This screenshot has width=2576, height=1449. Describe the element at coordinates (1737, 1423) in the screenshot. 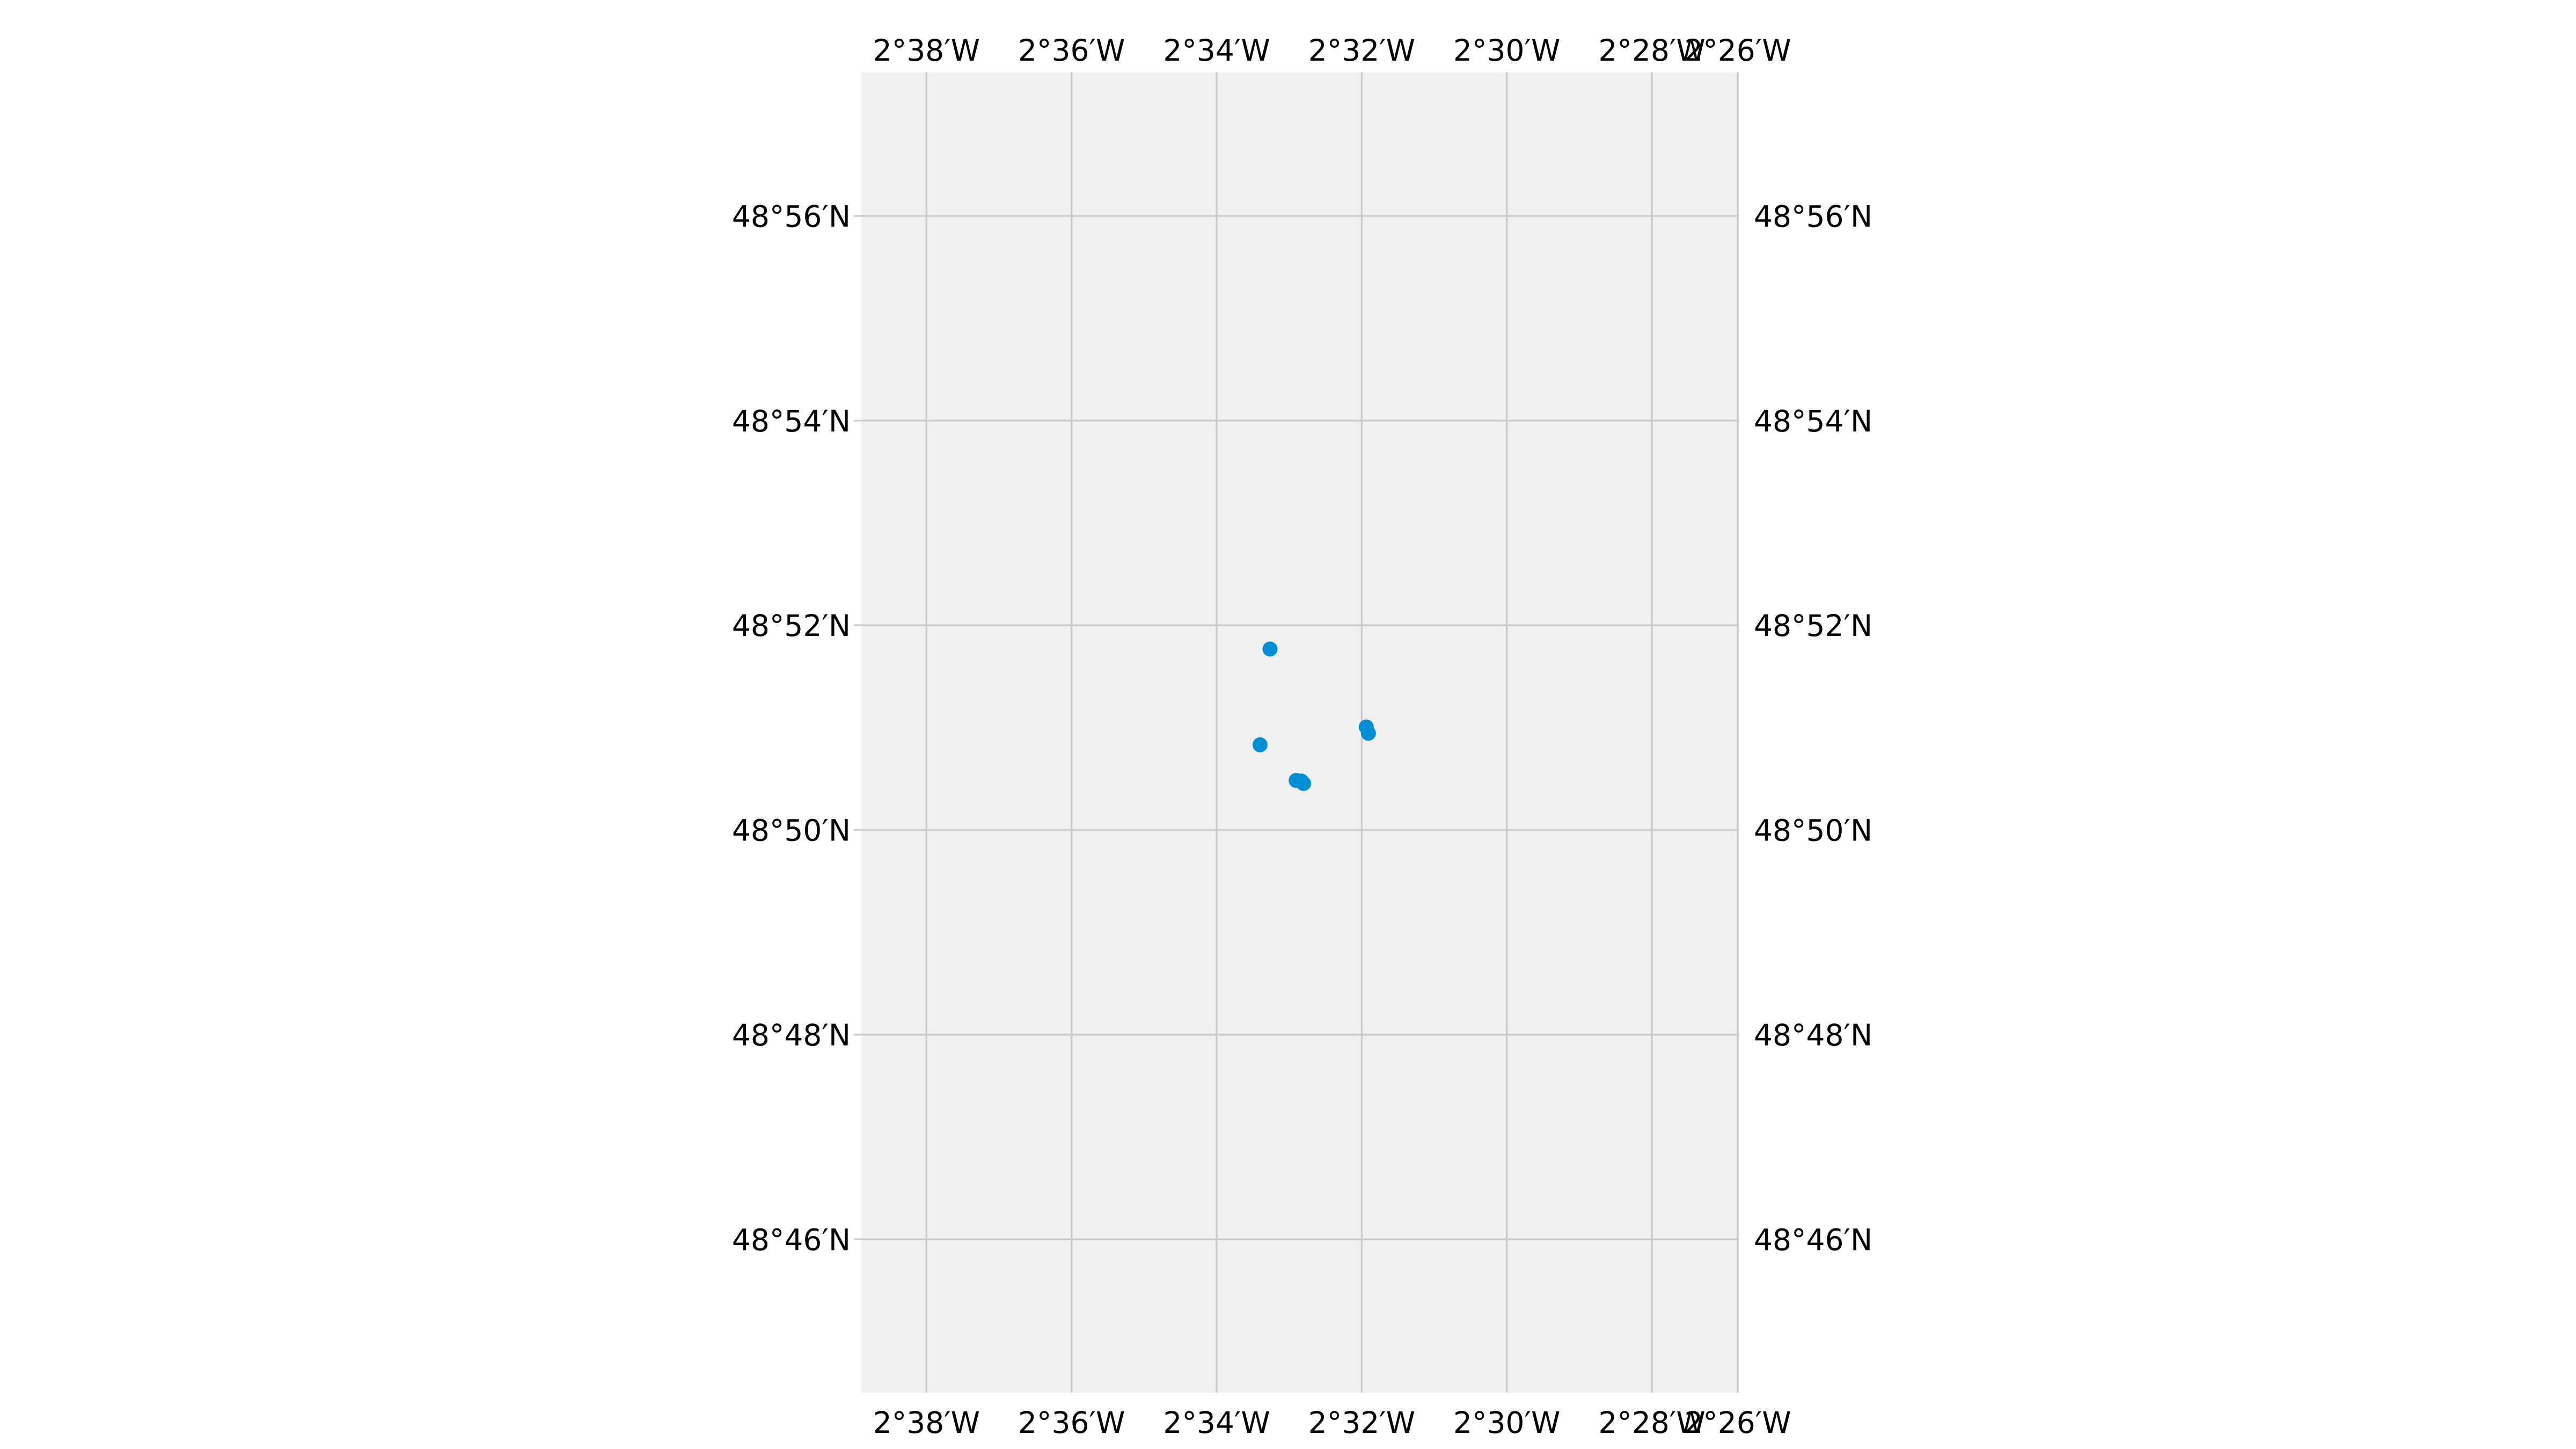

I see `x-tick-label-bottom: 2°26′W` at that location.